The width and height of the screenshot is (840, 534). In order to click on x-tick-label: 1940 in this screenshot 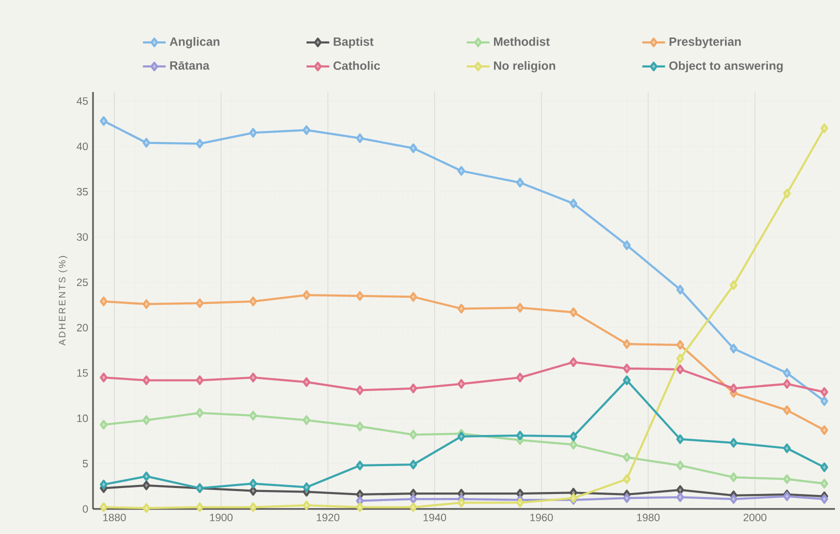, I will do `click(435, 518)`.